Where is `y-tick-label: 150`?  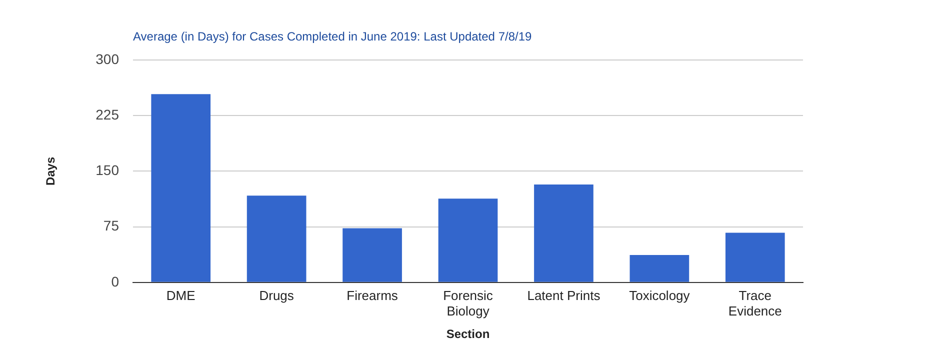
y-tick-label: 150 is located at coordinates (108, 170).